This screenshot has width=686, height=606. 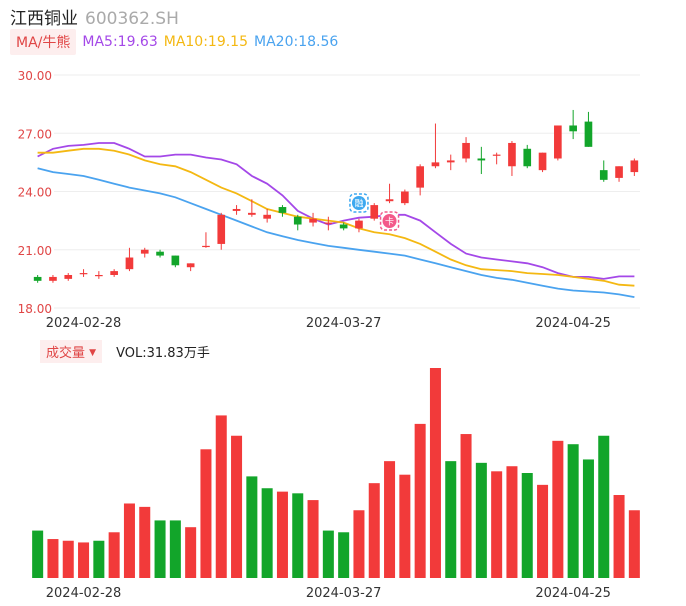 I want to click on volume-x-tick-label: 2024-03-27, so click(x=344, y=593).